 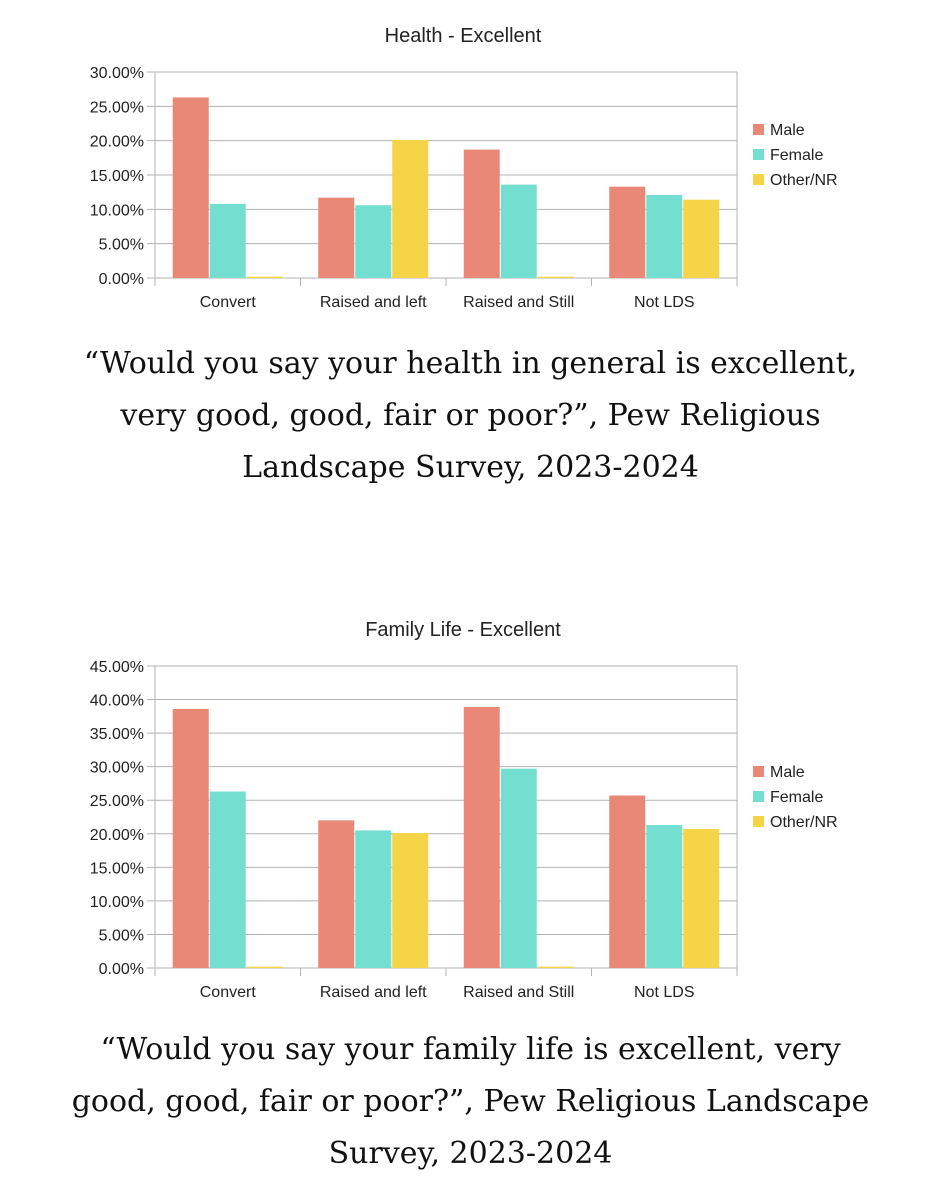 What do you see at coordinates (463, 630) in the screenshot?
I see `family-life-chart-title: Family Life - Excellent` at bounding box center [463, 630].